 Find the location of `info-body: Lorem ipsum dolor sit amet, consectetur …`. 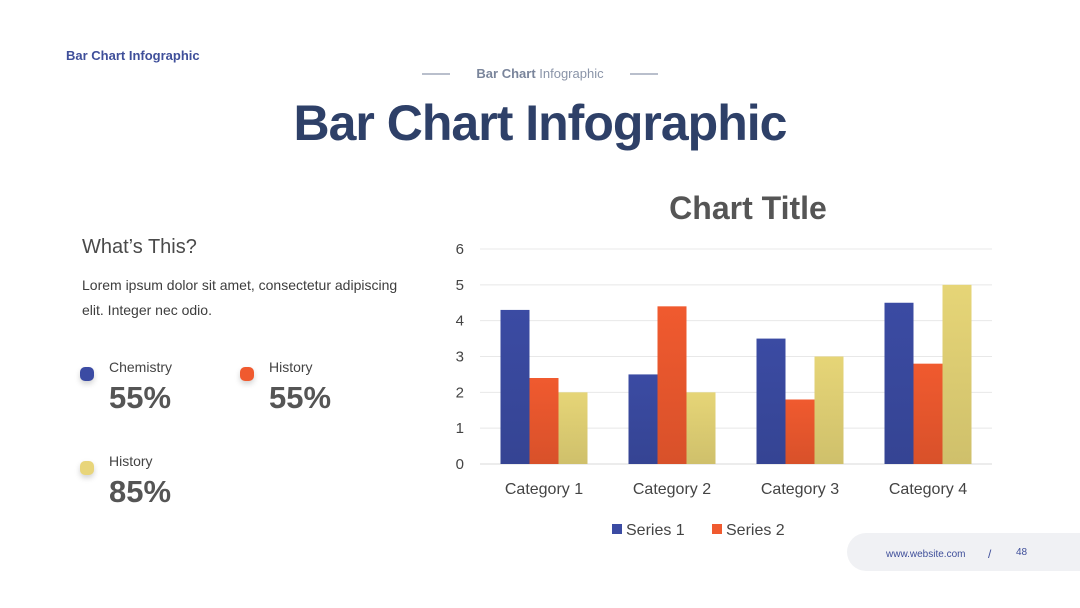

info-body: Lorem ipsum dolor sit amet, consectetur … is located at coordinates (240, 297).